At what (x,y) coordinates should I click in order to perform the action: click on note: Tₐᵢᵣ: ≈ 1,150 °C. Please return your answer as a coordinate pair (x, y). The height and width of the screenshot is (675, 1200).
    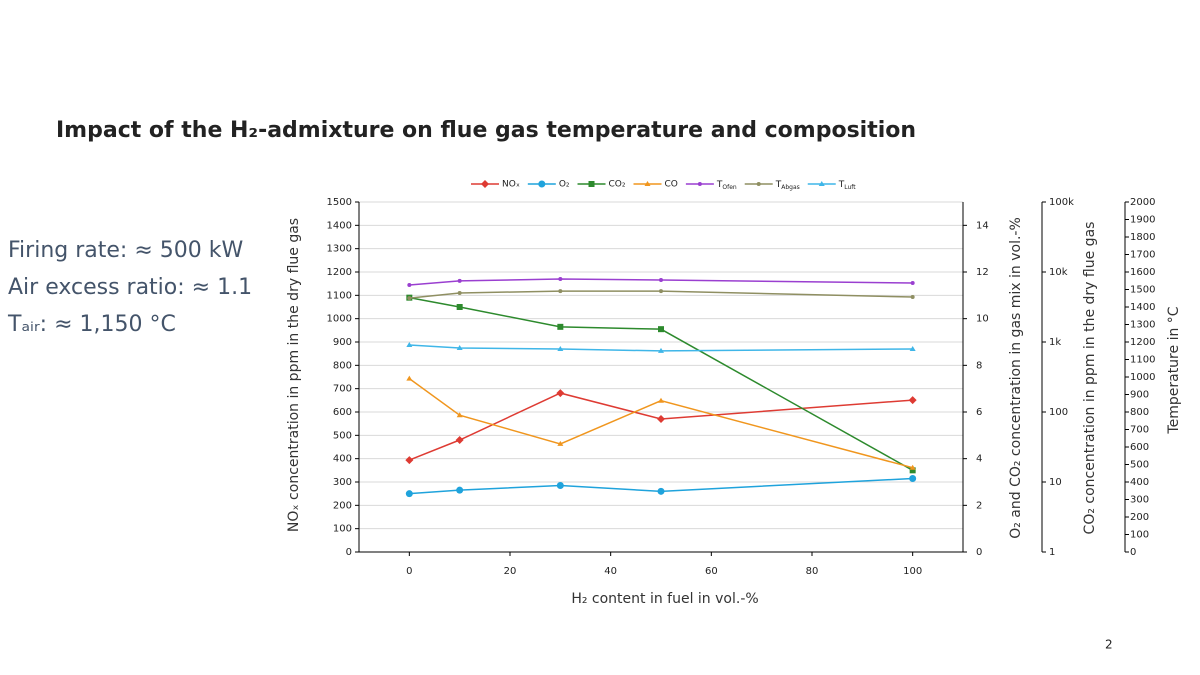
    Looking at the image, I should click on (91, 324).